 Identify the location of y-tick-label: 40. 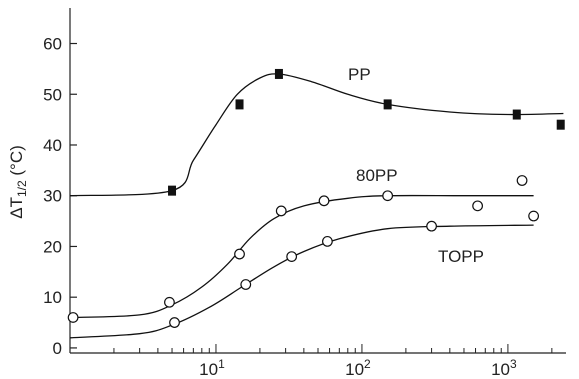
(52, 145).